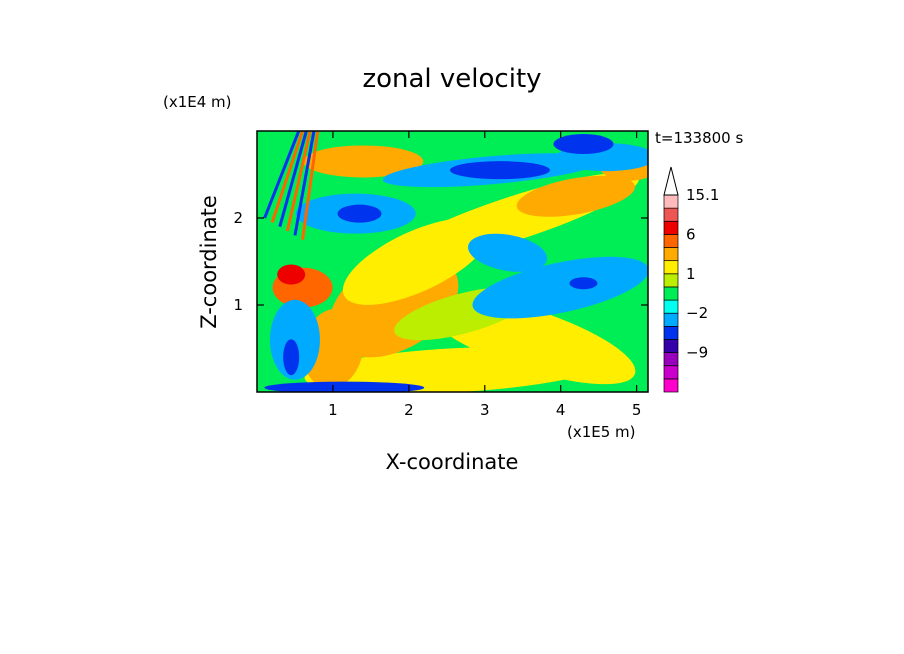 This screenshot has height=654, width=904. What do you see at coordinates (697, 353) in the screenshot?
I see `colorbar-tick-label: −9` at bounding box center [697, 353].